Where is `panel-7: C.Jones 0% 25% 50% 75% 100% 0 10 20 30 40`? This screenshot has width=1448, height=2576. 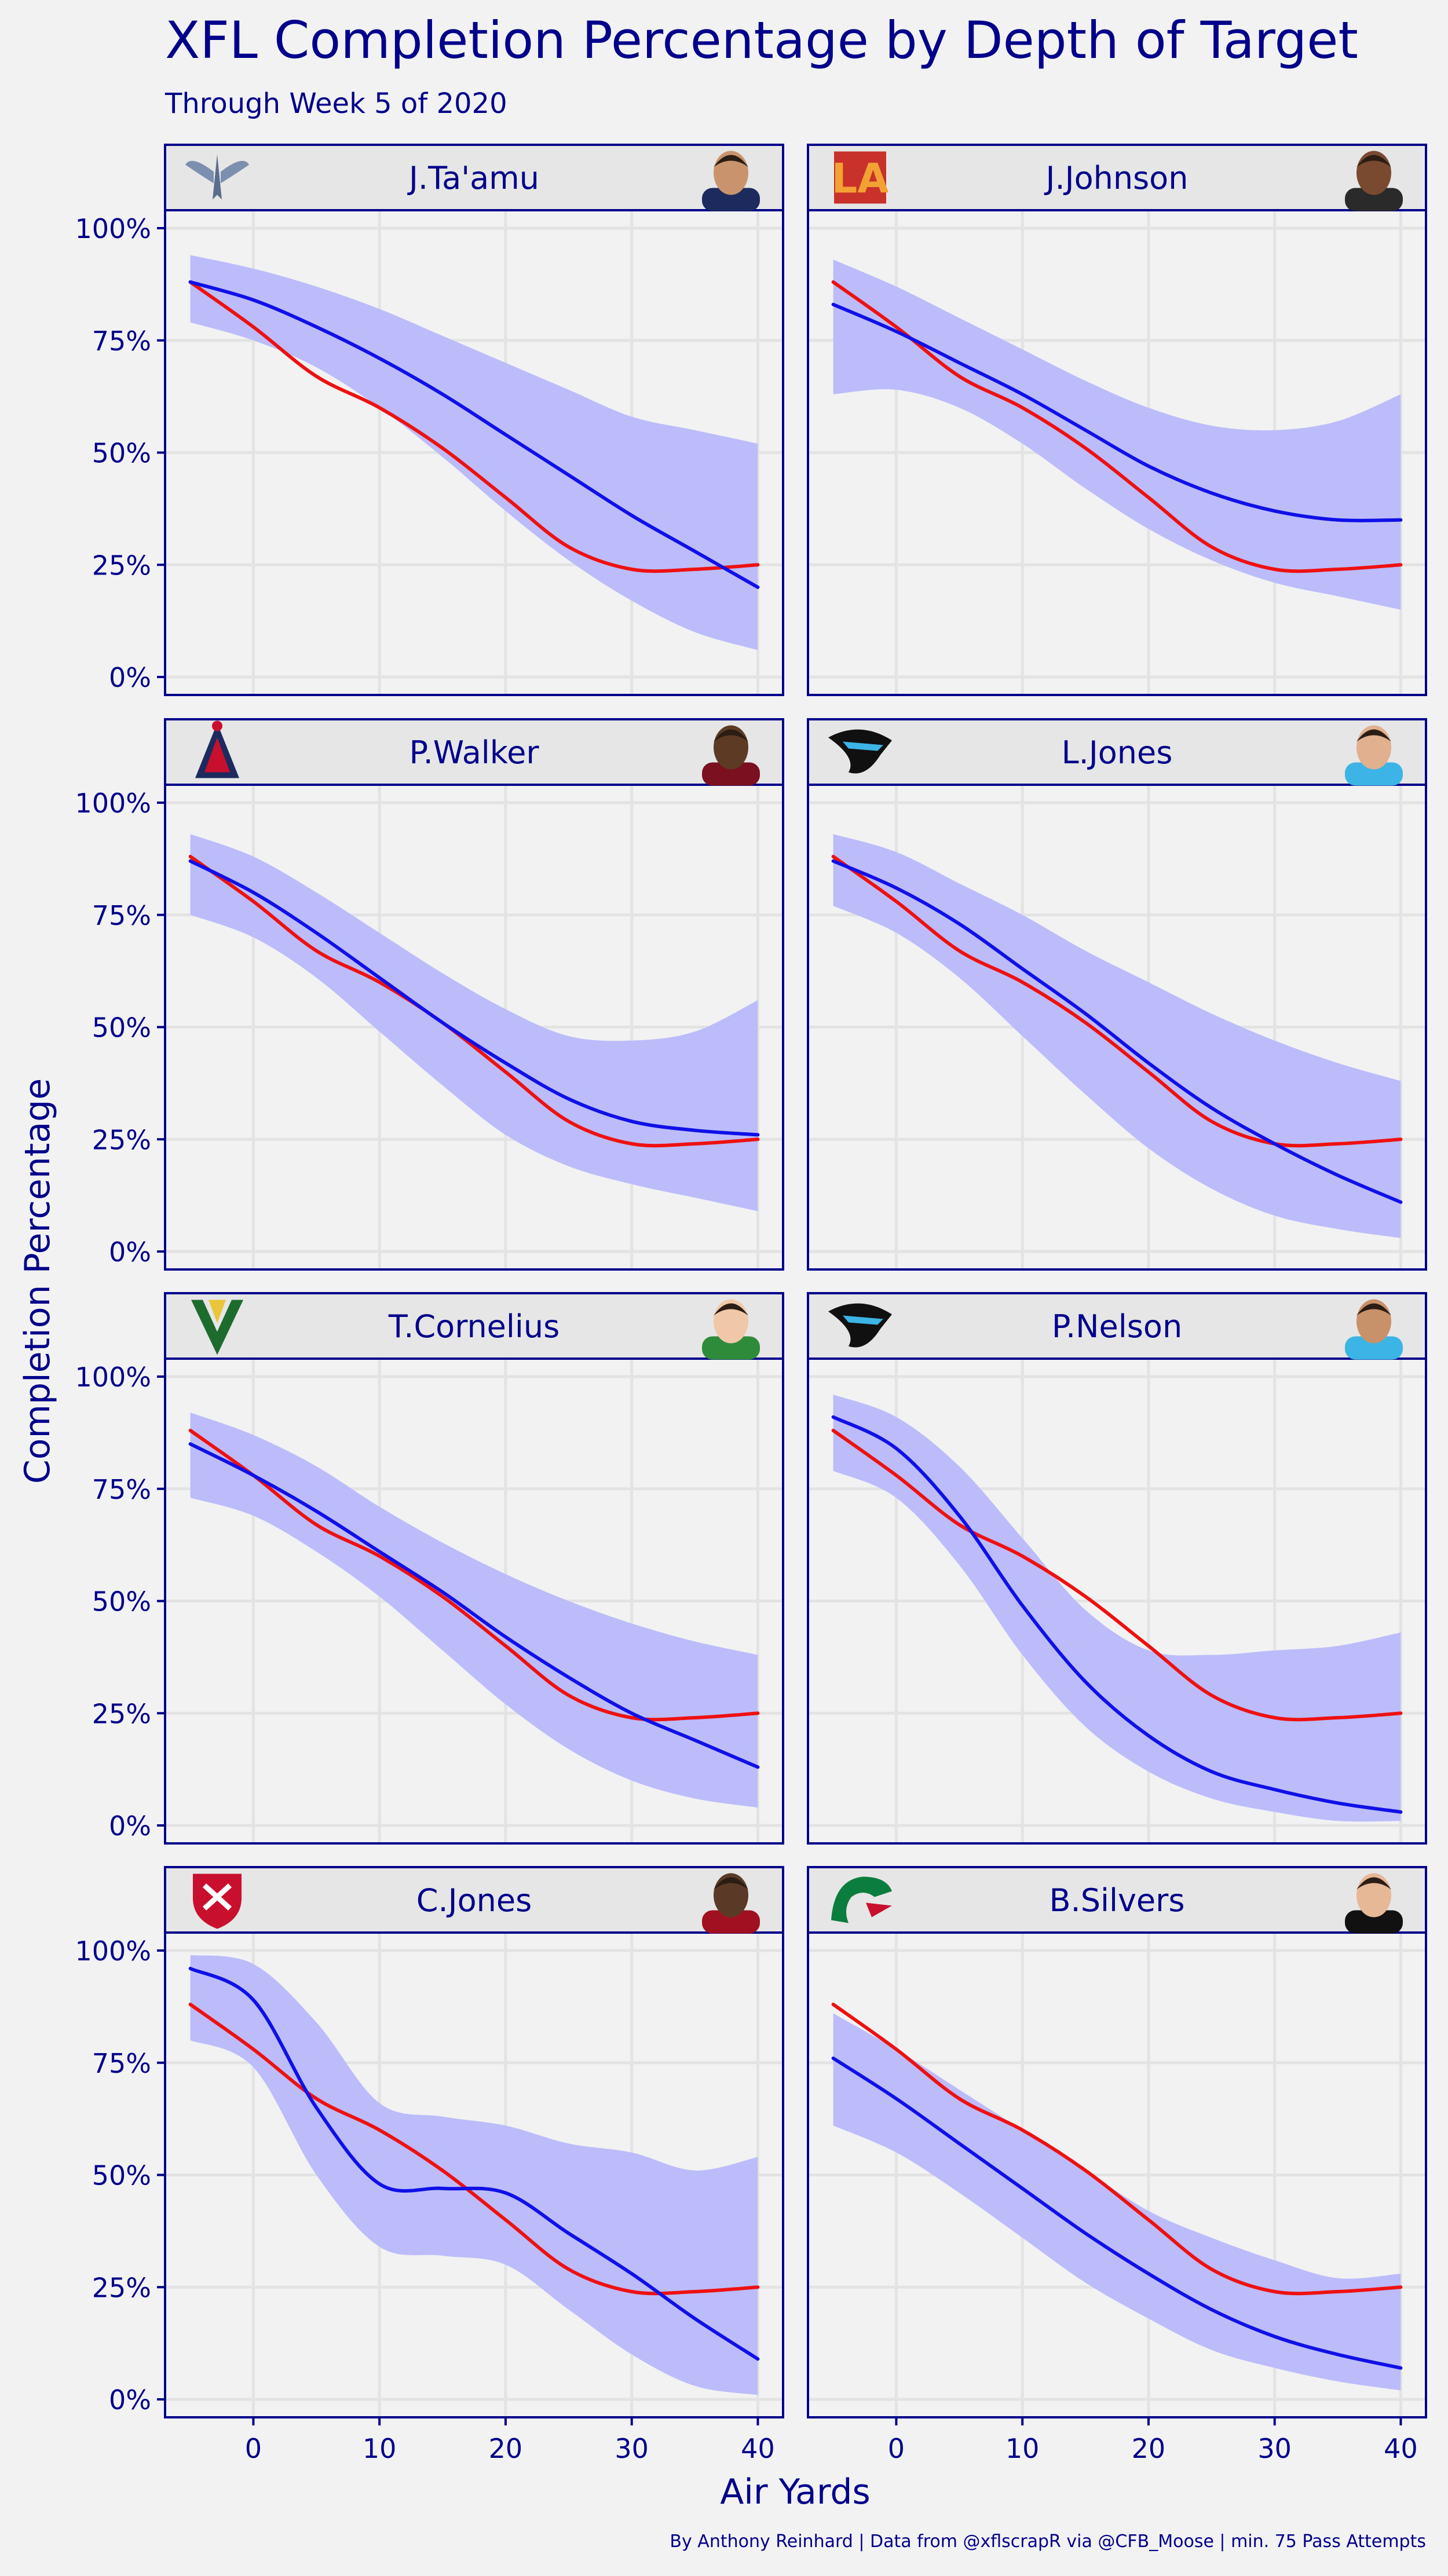
panel-7: C.Jones 0% 25% 50% 75% 100% 0 10 20 30 40 is located at coordinates (429, 2165).